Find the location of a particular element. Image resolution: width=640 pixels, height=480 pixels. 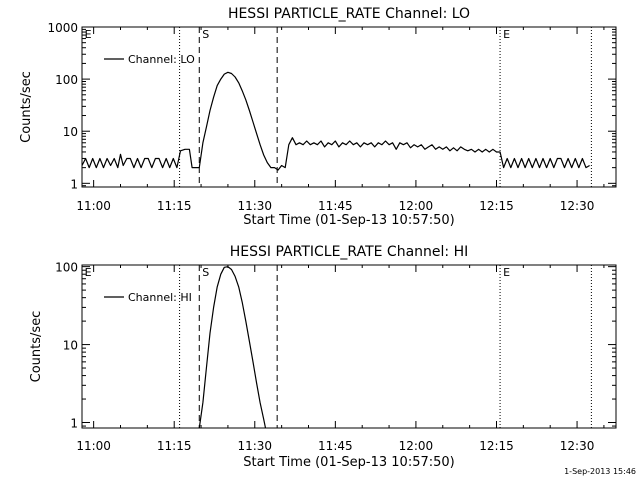

panel-1-x-tick-label: 11:45 is located at coordinates (335, 206).